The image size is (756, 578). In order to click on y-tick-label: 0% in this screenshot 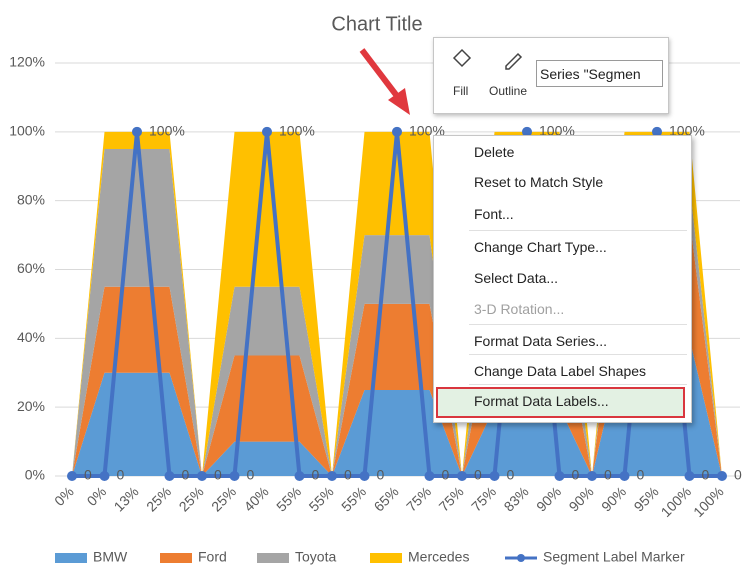, I will do `click(35, 475)`.